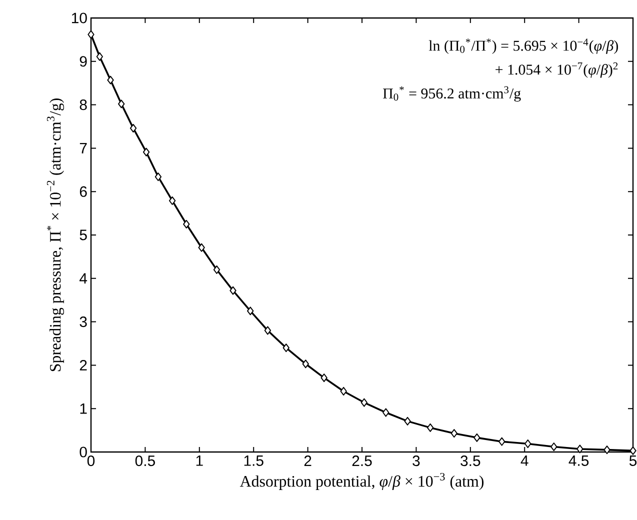 The height and width of the screenshot is (520, 637). Describe the element at coordinates (633, 461) in the screenshot. I see `x-tick-label: 5` at that location.